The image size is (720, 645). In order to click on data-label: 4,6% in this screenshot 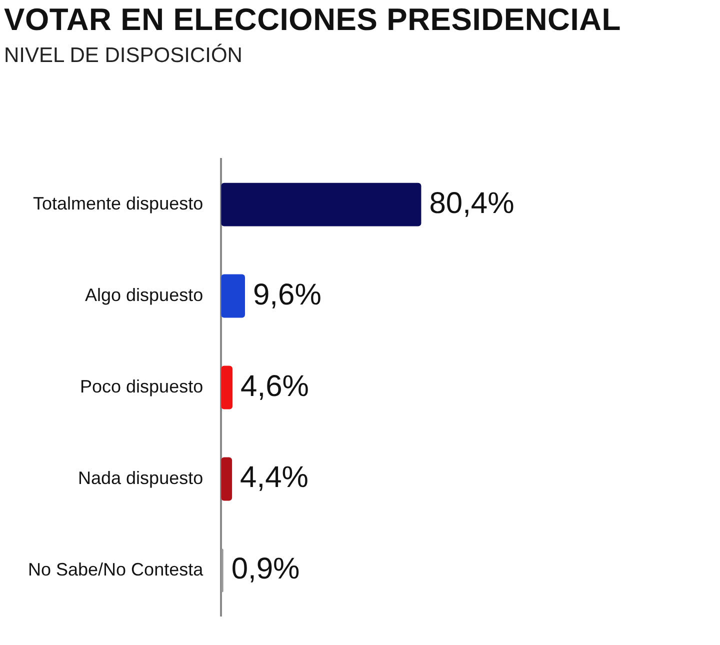, I will do `click(274, 386)`.